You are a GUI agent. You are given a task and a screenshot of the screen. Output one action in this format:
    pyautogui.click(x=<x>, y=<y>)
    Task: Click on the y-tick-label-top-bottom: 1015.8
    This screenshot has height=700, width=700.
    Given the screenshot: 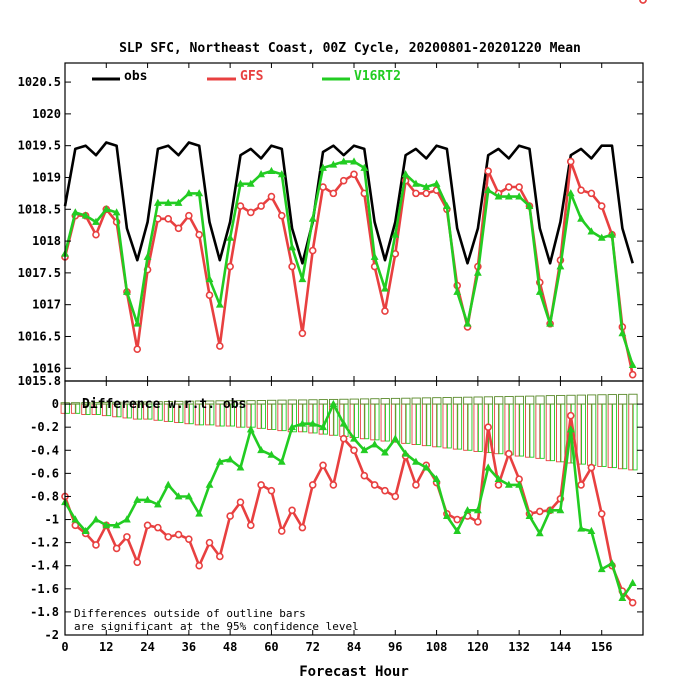 What is the action you would take?
    pyautogui.click(x=39, y=381)
    